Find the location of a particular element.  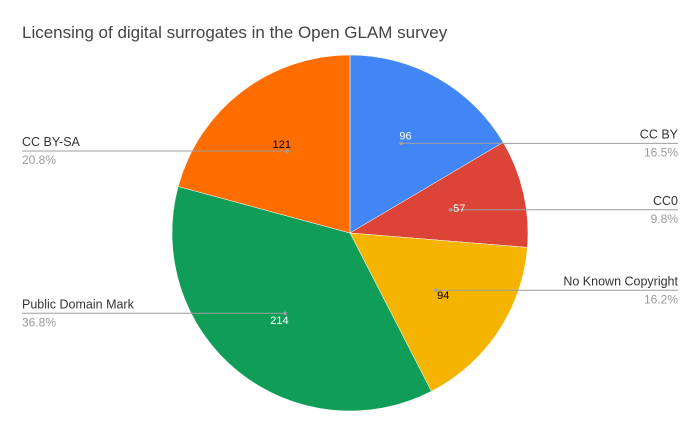

leader-dot-cc-by is located at coordinates (401, 143).